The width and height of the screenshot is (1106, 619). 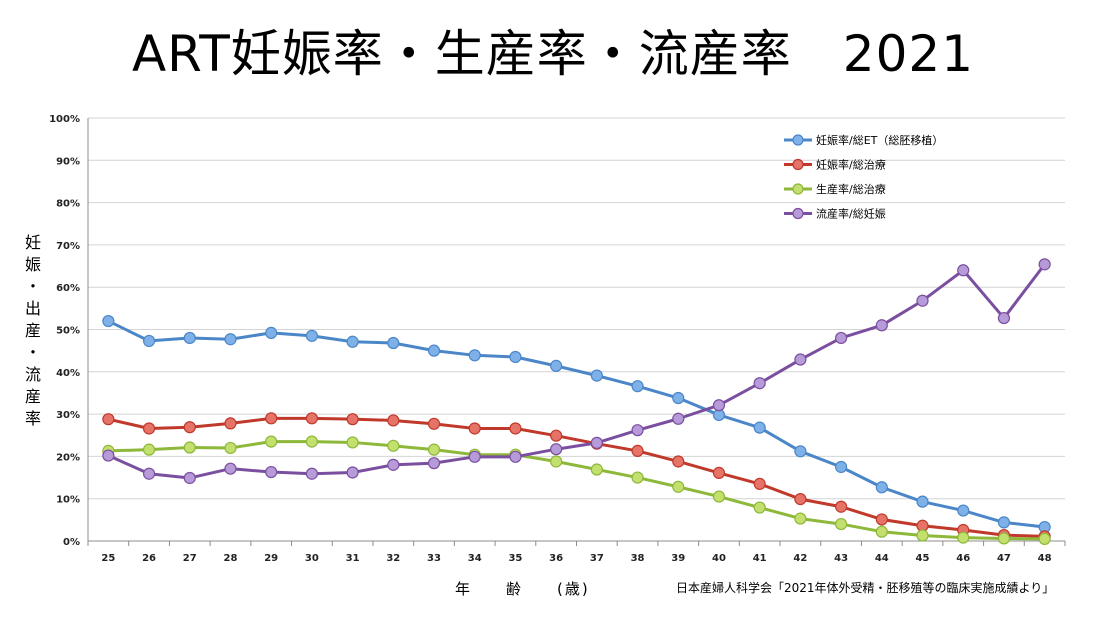 I want to click on y-axis-label-char: 出, so click(x=32, y=308).